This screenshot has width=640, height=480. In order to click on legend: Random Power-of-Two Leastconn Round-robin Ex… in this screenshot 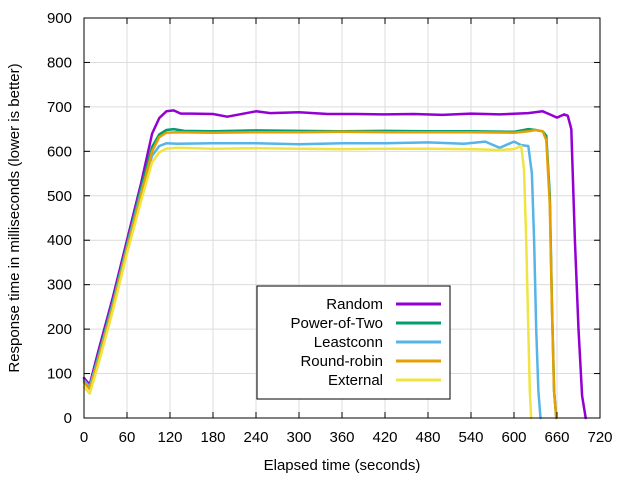, I will do `click(353, 342)`.